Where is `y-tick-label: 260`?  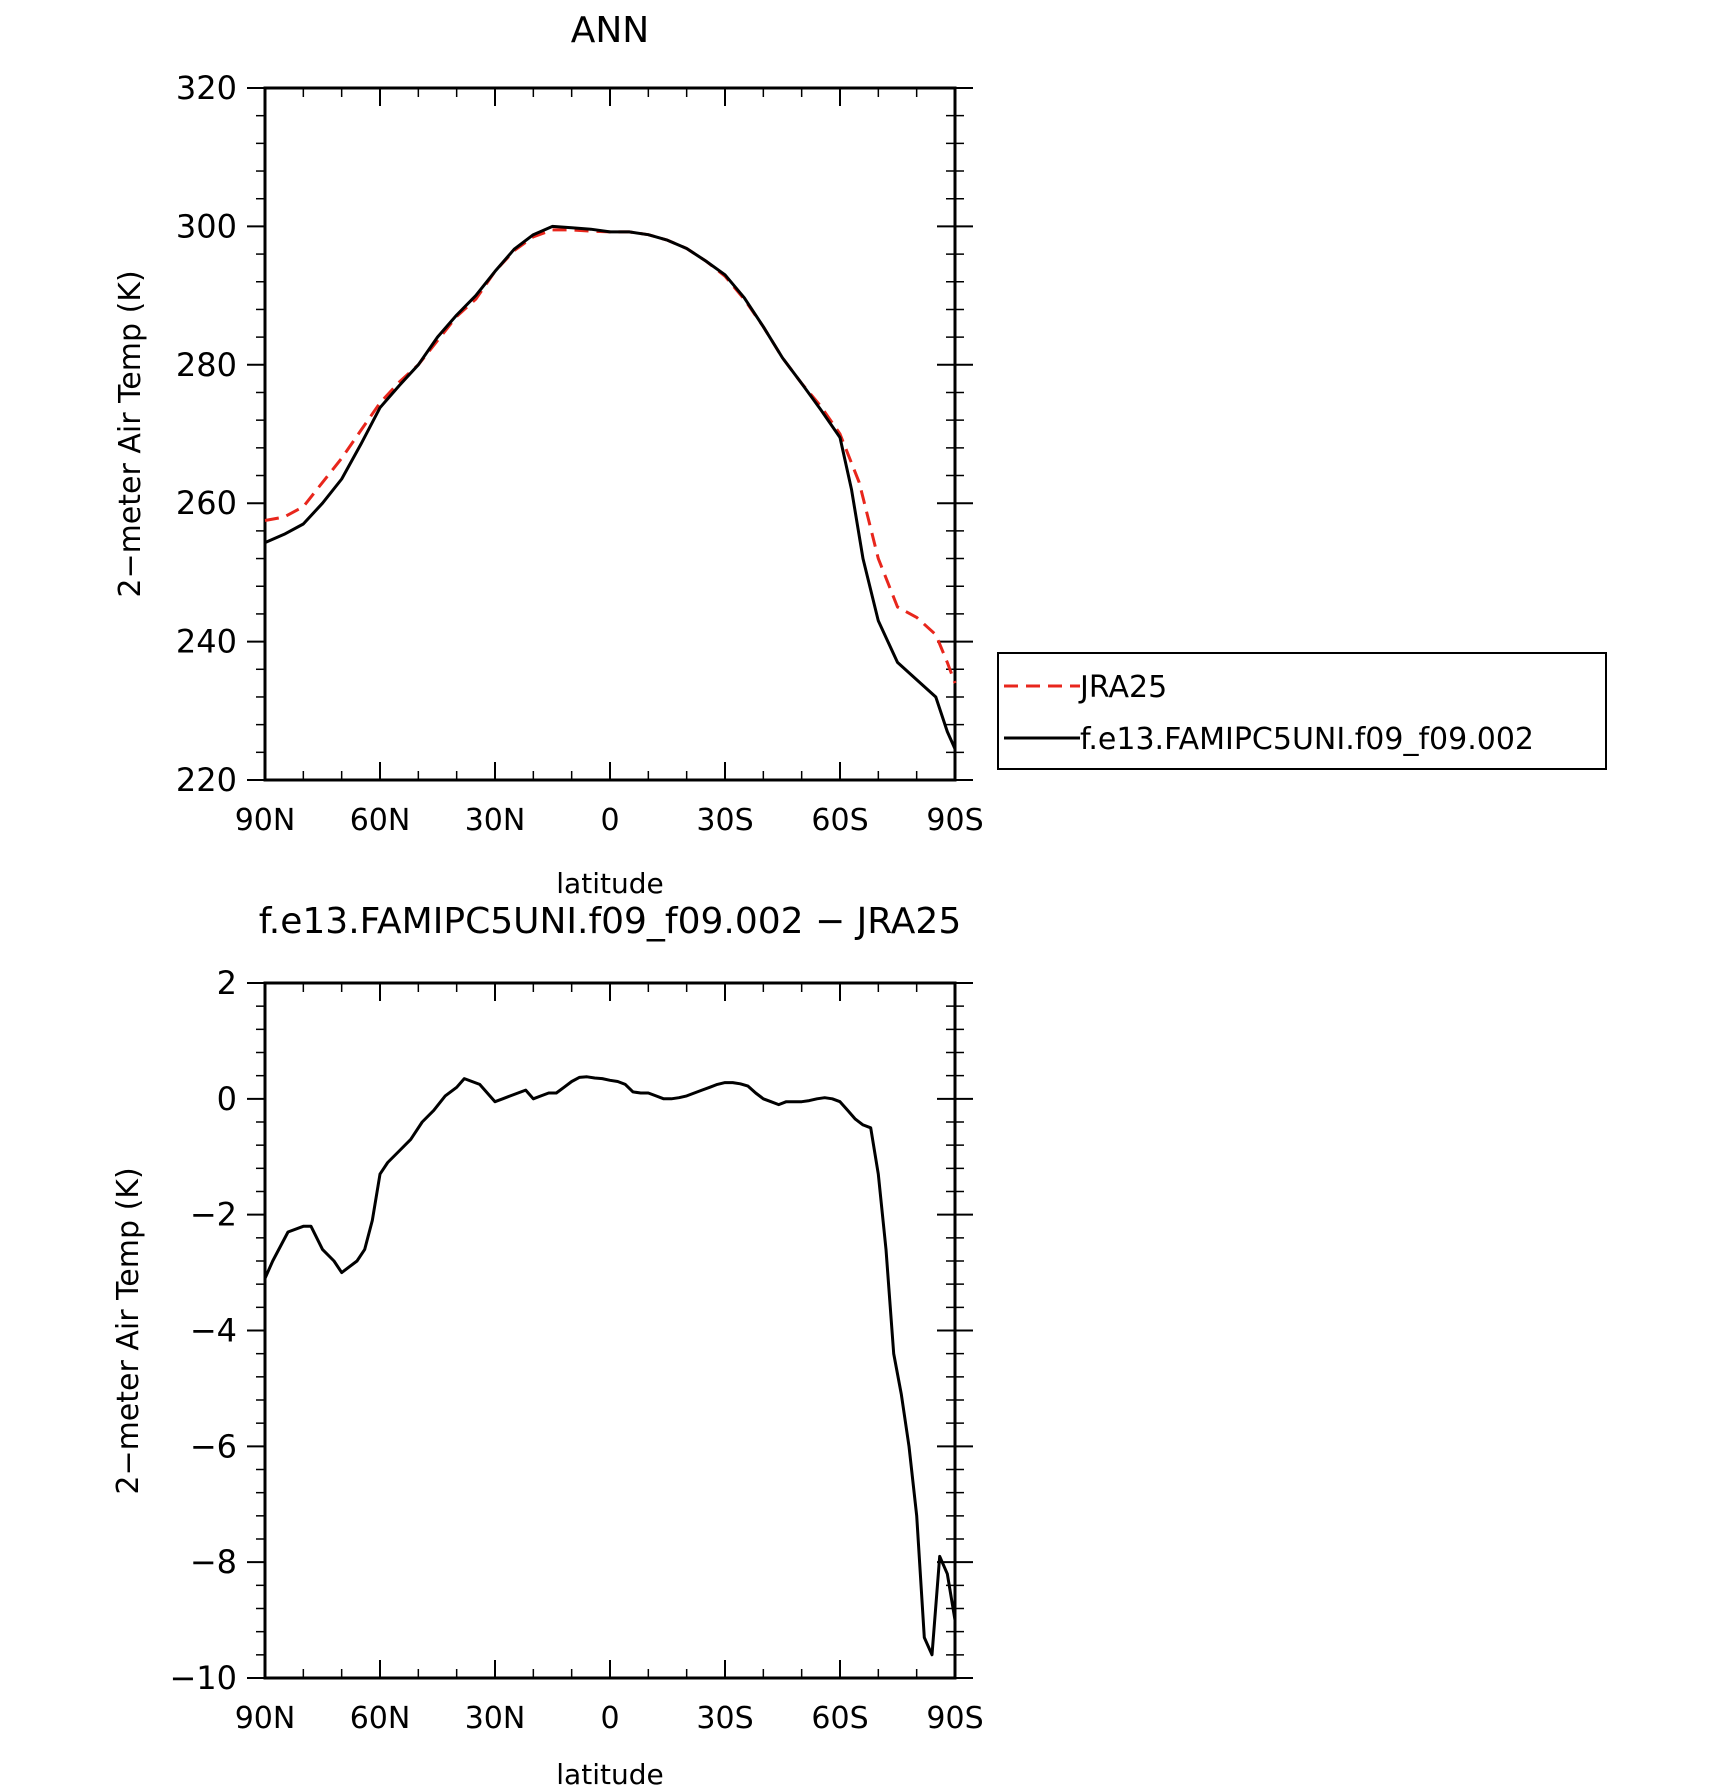 y-tick-label: 260 is located at coordinates (206, 503).